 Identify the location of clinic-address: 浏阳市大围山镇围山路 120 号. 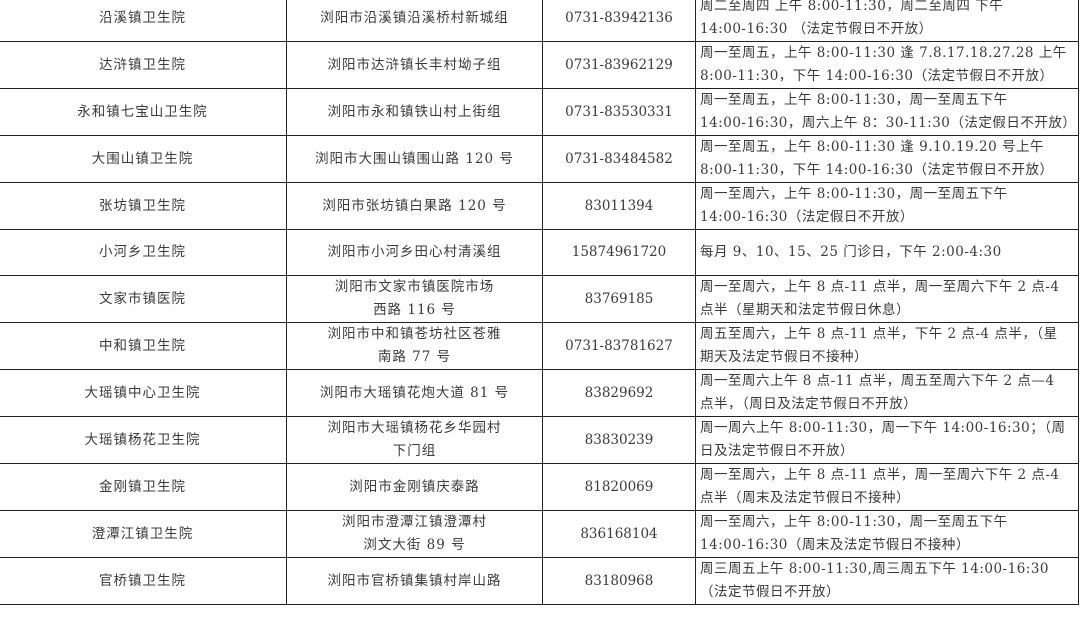
(414, 159).